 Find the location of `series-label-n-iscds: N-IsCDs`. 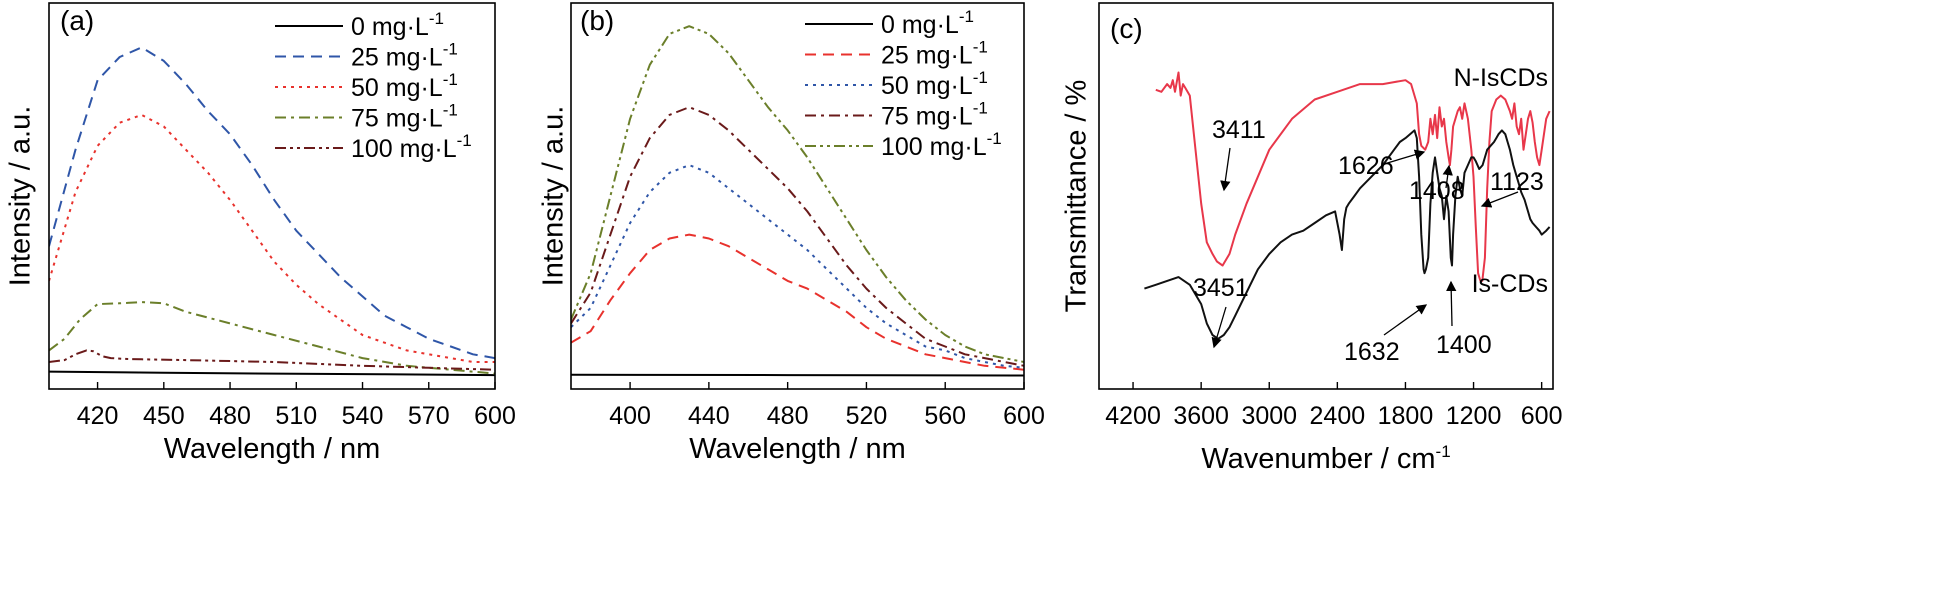

series-label-n-iscds: N-IsCDs is located at coordinates (1501, 78).